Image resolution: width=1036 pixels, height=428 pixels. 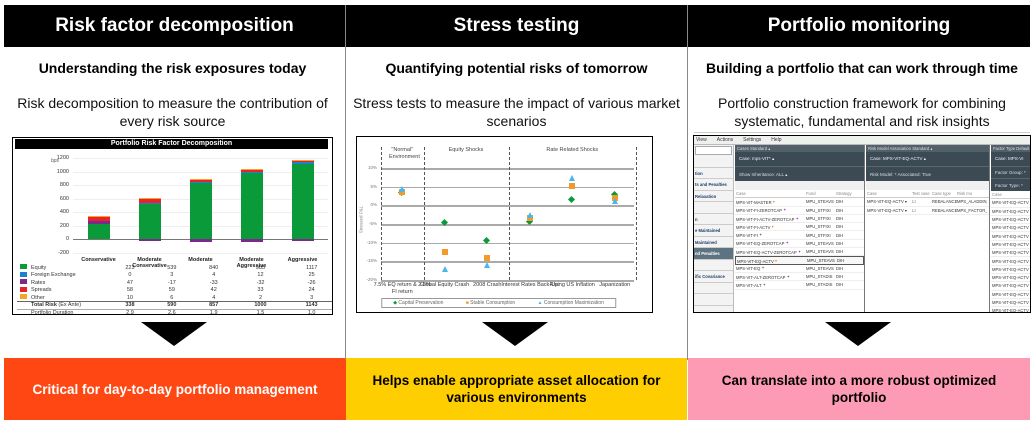 What do you see at coordinates (260, 305) in the screenshot?
I see `cell-value: 1000` at bounding box center [260, 305].